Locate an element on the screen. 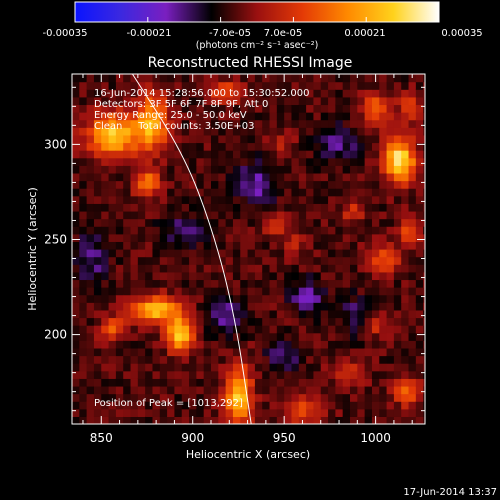  colorbar-tick-label: -0.00035 is located at coordinates (65, 33).